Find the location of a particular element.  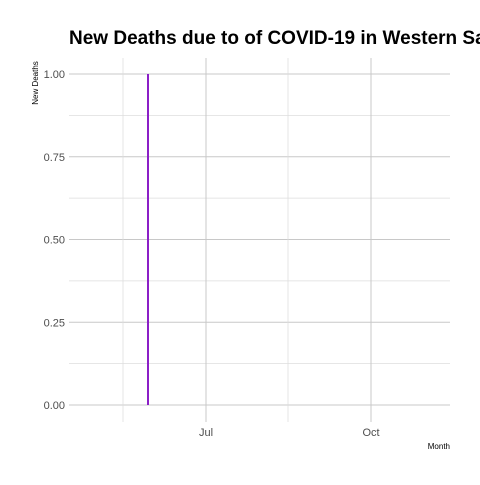

y-tick-label: 0.50 is located at coordinates (54, 241).